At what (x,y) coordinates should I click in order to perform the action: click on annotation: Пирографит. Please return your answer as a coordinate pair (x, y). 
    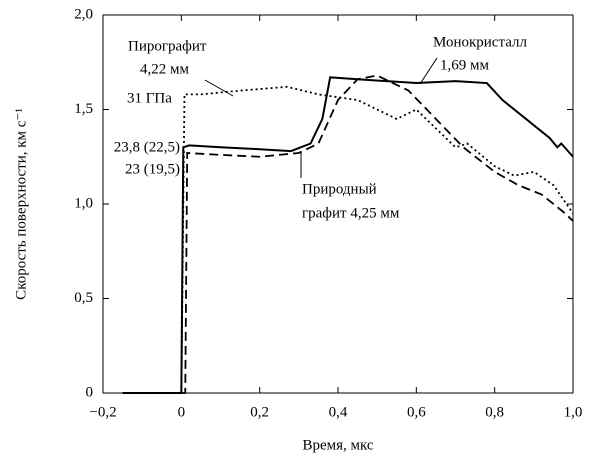
    Looking at the image, I should click on (167, 46).